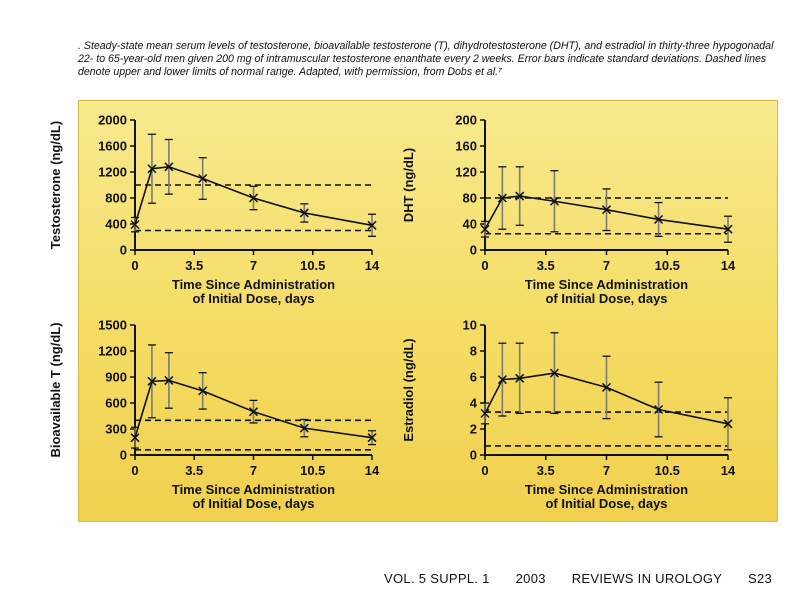 The width and height of the screenshot is (800, 600). Describe the element at coordinates (606, 265) in the screenshot. I see `chart2-x-tick-label: 7` at that location.